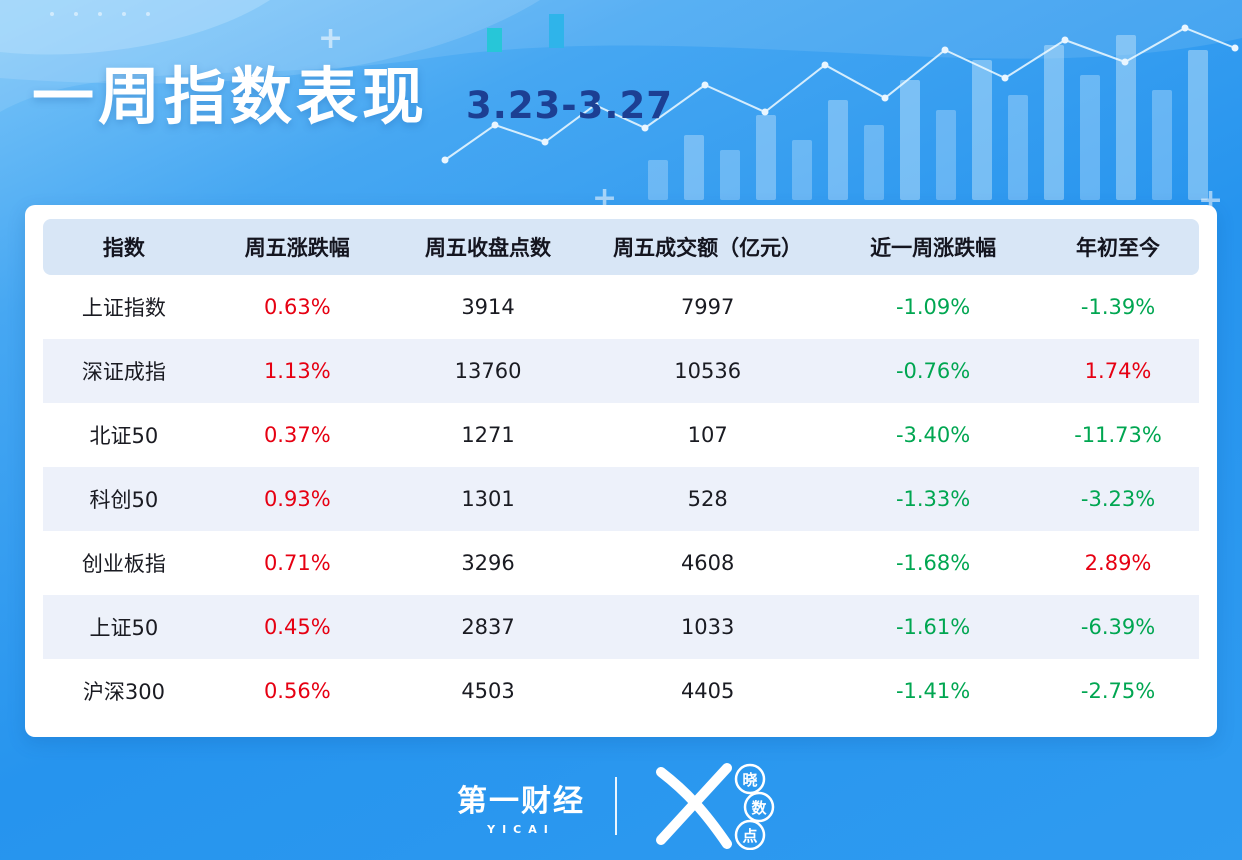 The height and width of the screenshot is (860, 1242). Describe the element at coordinates (621, 307) in the screenshot. I see `table-row: 上证指数 0.63% 3914 7997 -1.09% -1.39%` at that location.